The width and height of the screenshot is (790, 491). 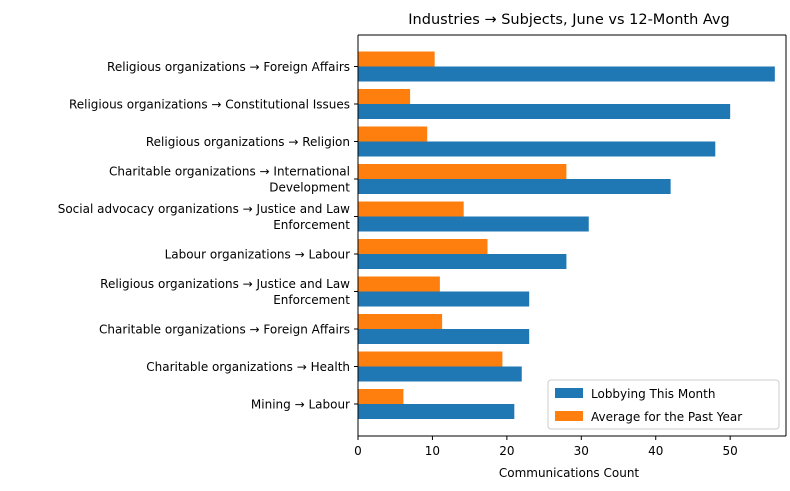 I want to click on x-tick-label: 10, so click(x=432, y=451).